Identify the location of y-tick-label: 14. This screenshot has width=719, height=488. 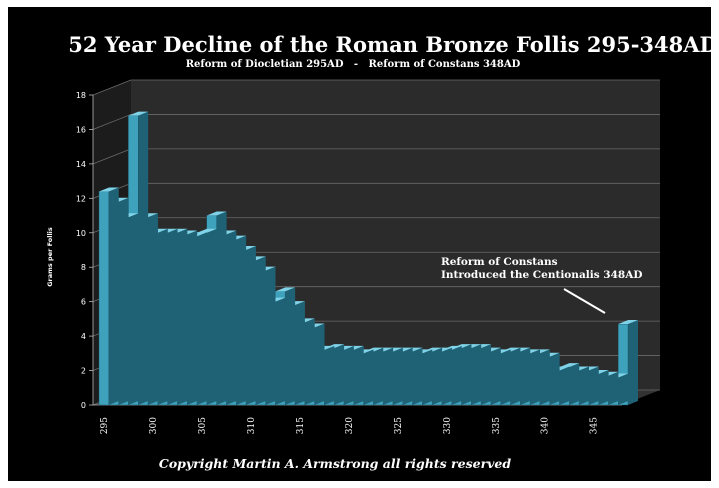
(81, 164).